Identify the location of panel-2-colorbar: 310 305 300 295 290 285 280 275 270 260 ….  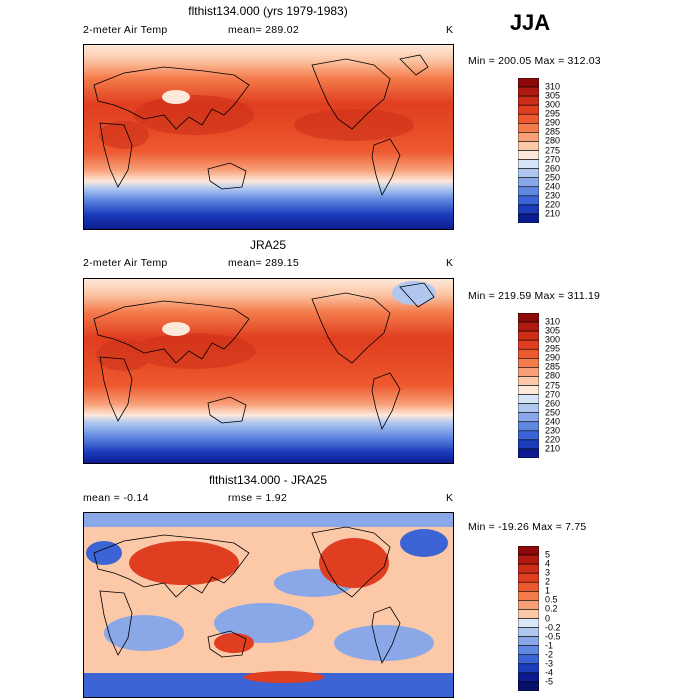
(539, 385).